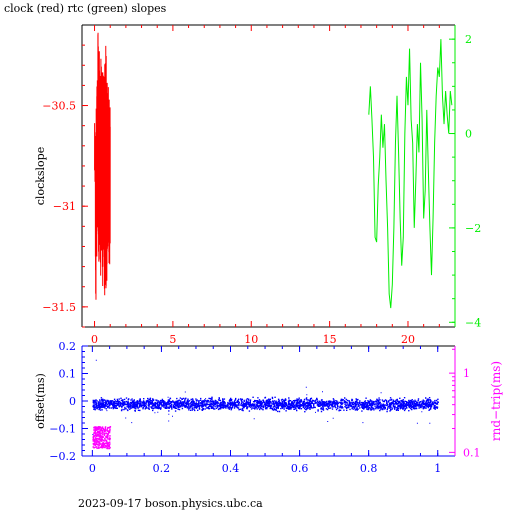 The height and width of the screenshot is (512, 512). I want to click on top-y-tick-label: −31.5, so click(59, 307).